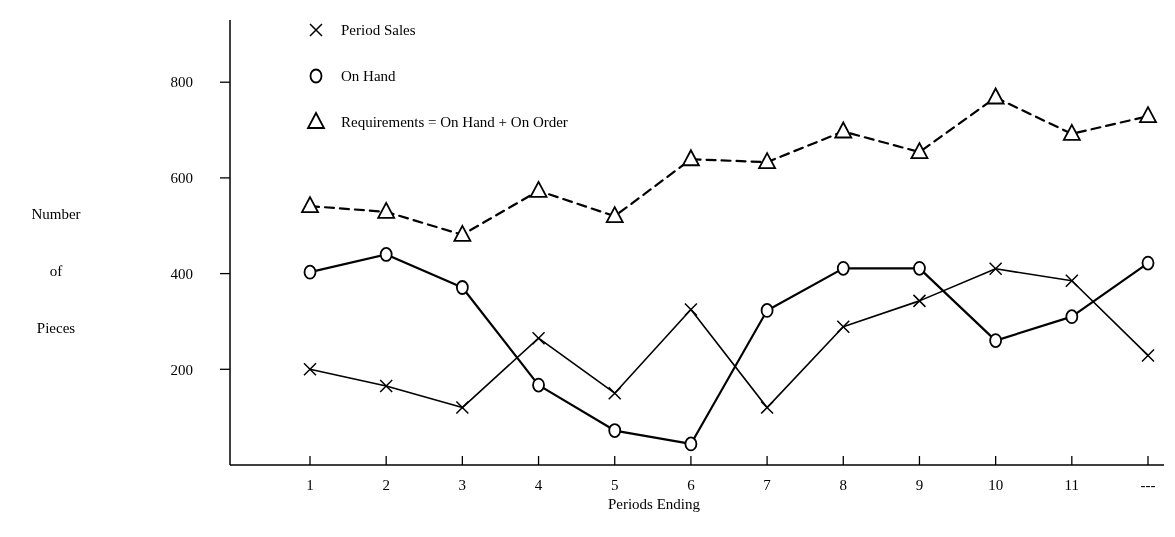  I want to click on x-axis-title: Periods Ending, so click(654, 504).